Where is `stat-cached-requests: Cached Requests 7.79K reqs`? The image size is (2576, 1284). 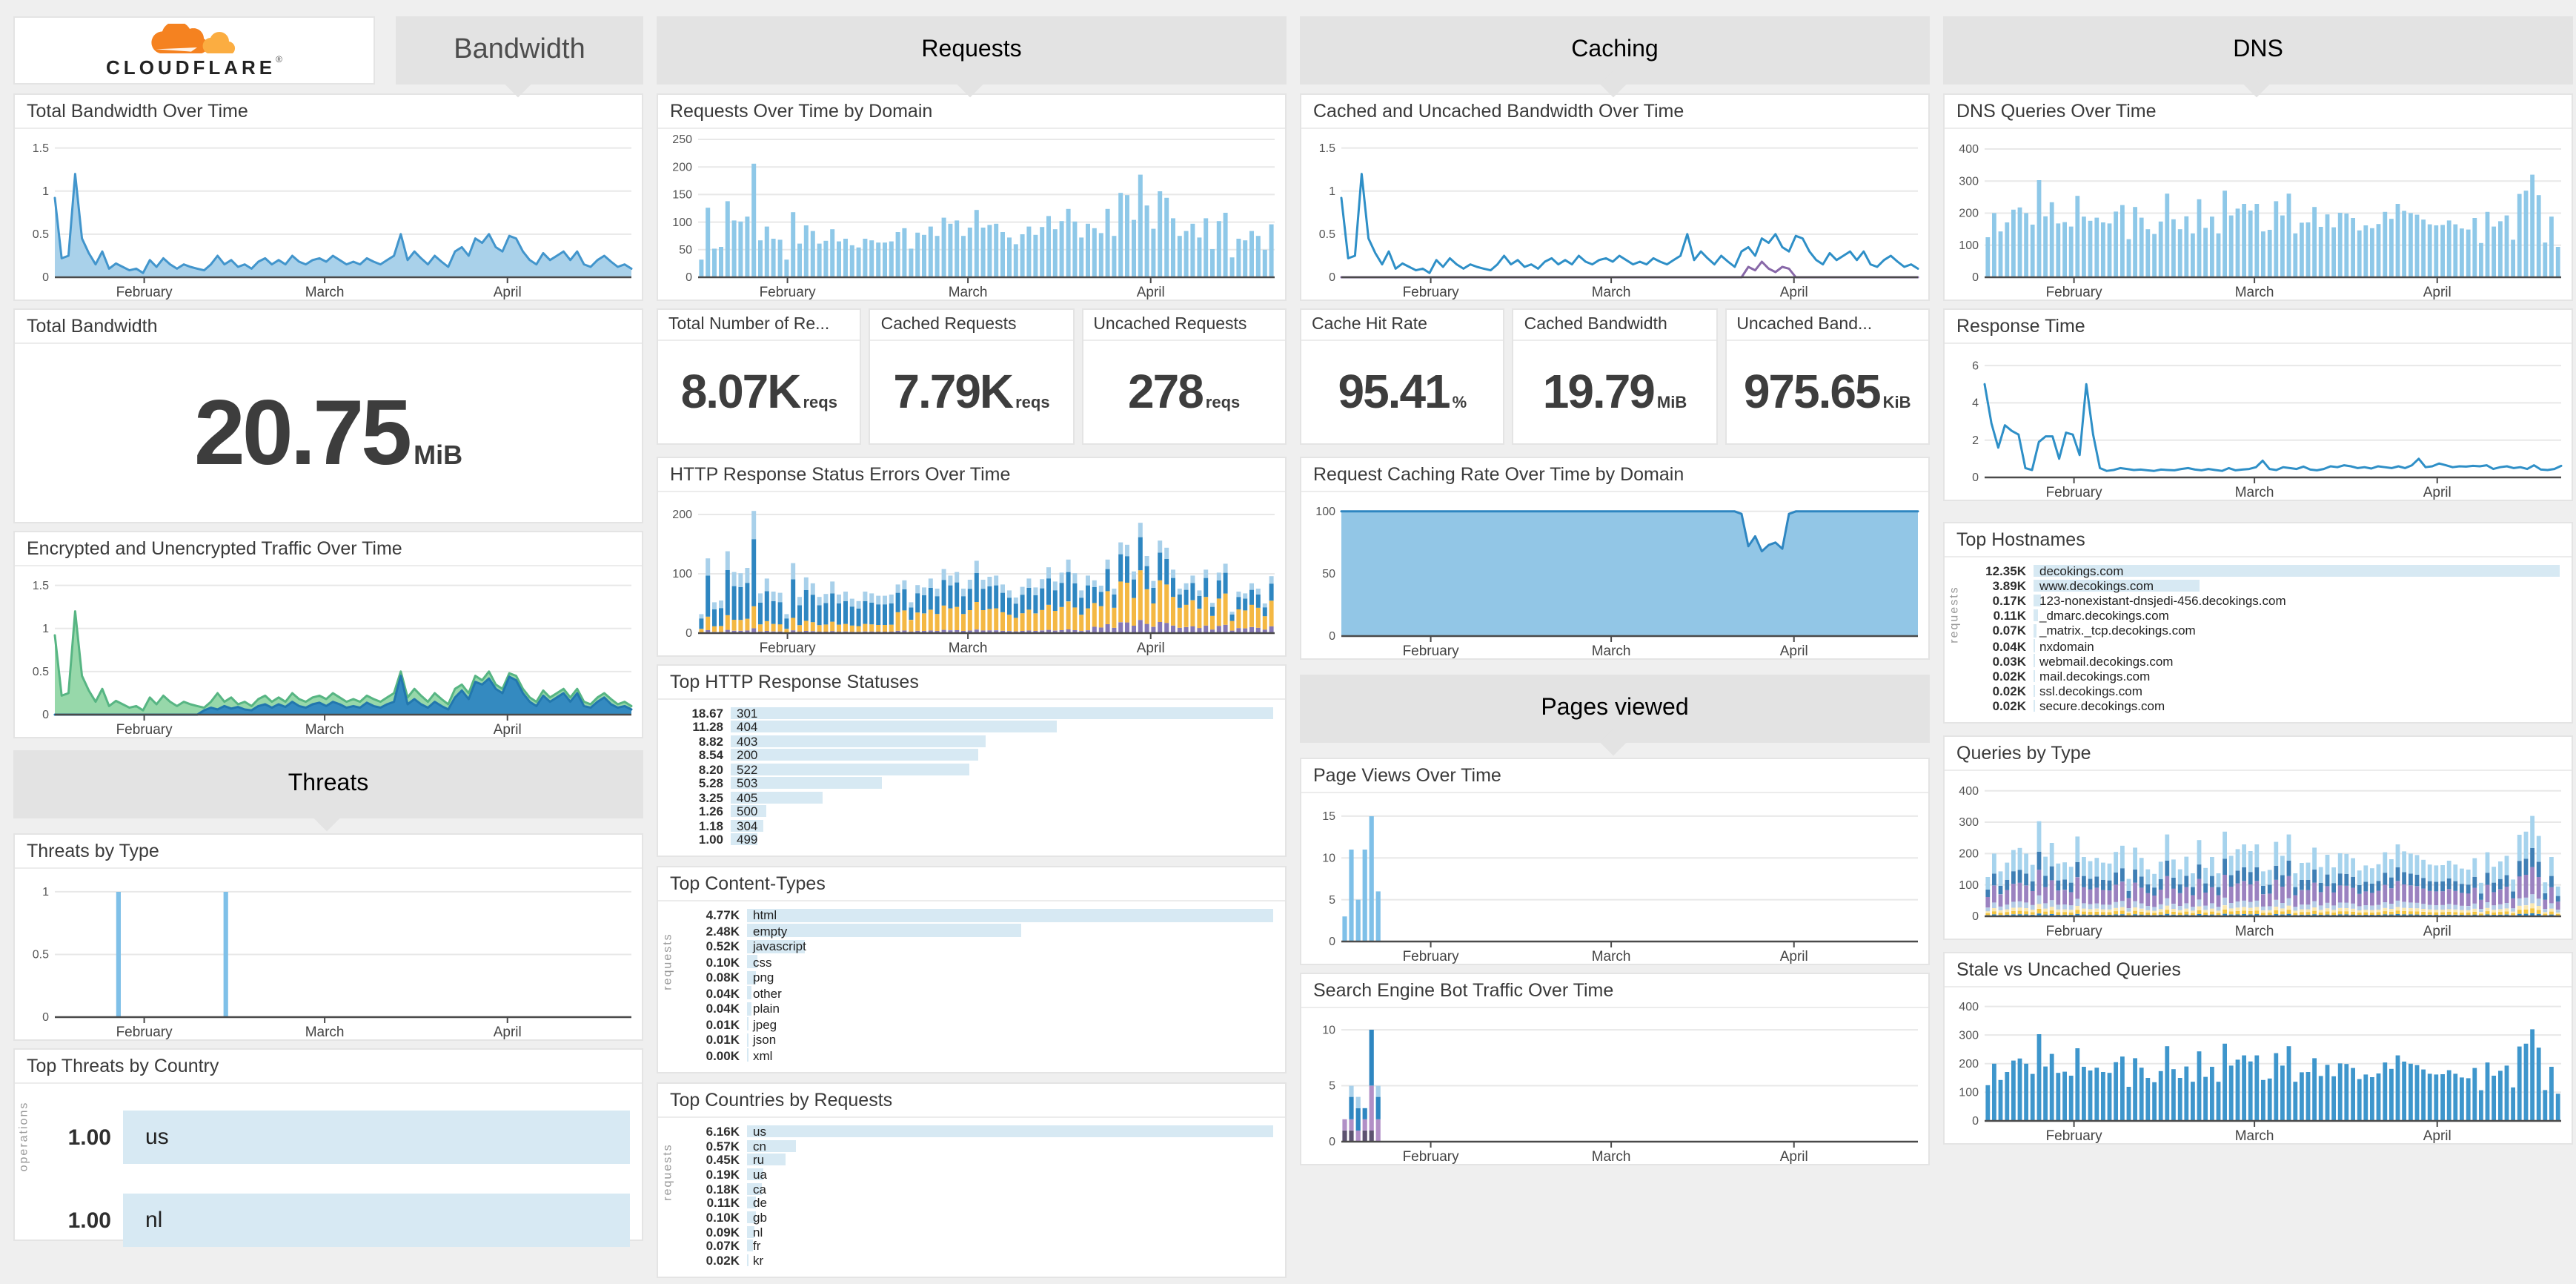
stat-cached-requests: Cached Requests 7.79K reqs is located at coordinates (972, 376).